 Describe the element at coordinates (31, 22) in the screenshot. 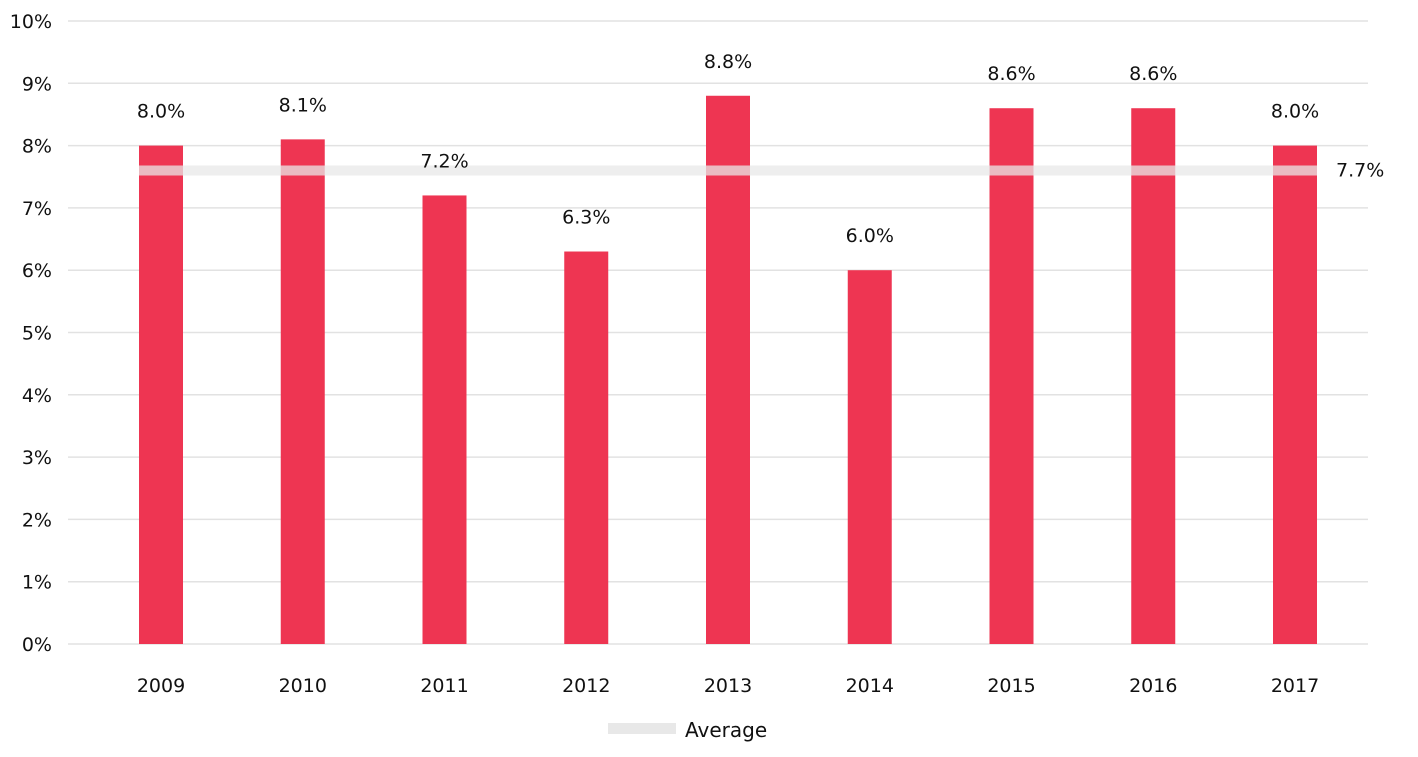

I see `y-tick-label: 10%` at that location.